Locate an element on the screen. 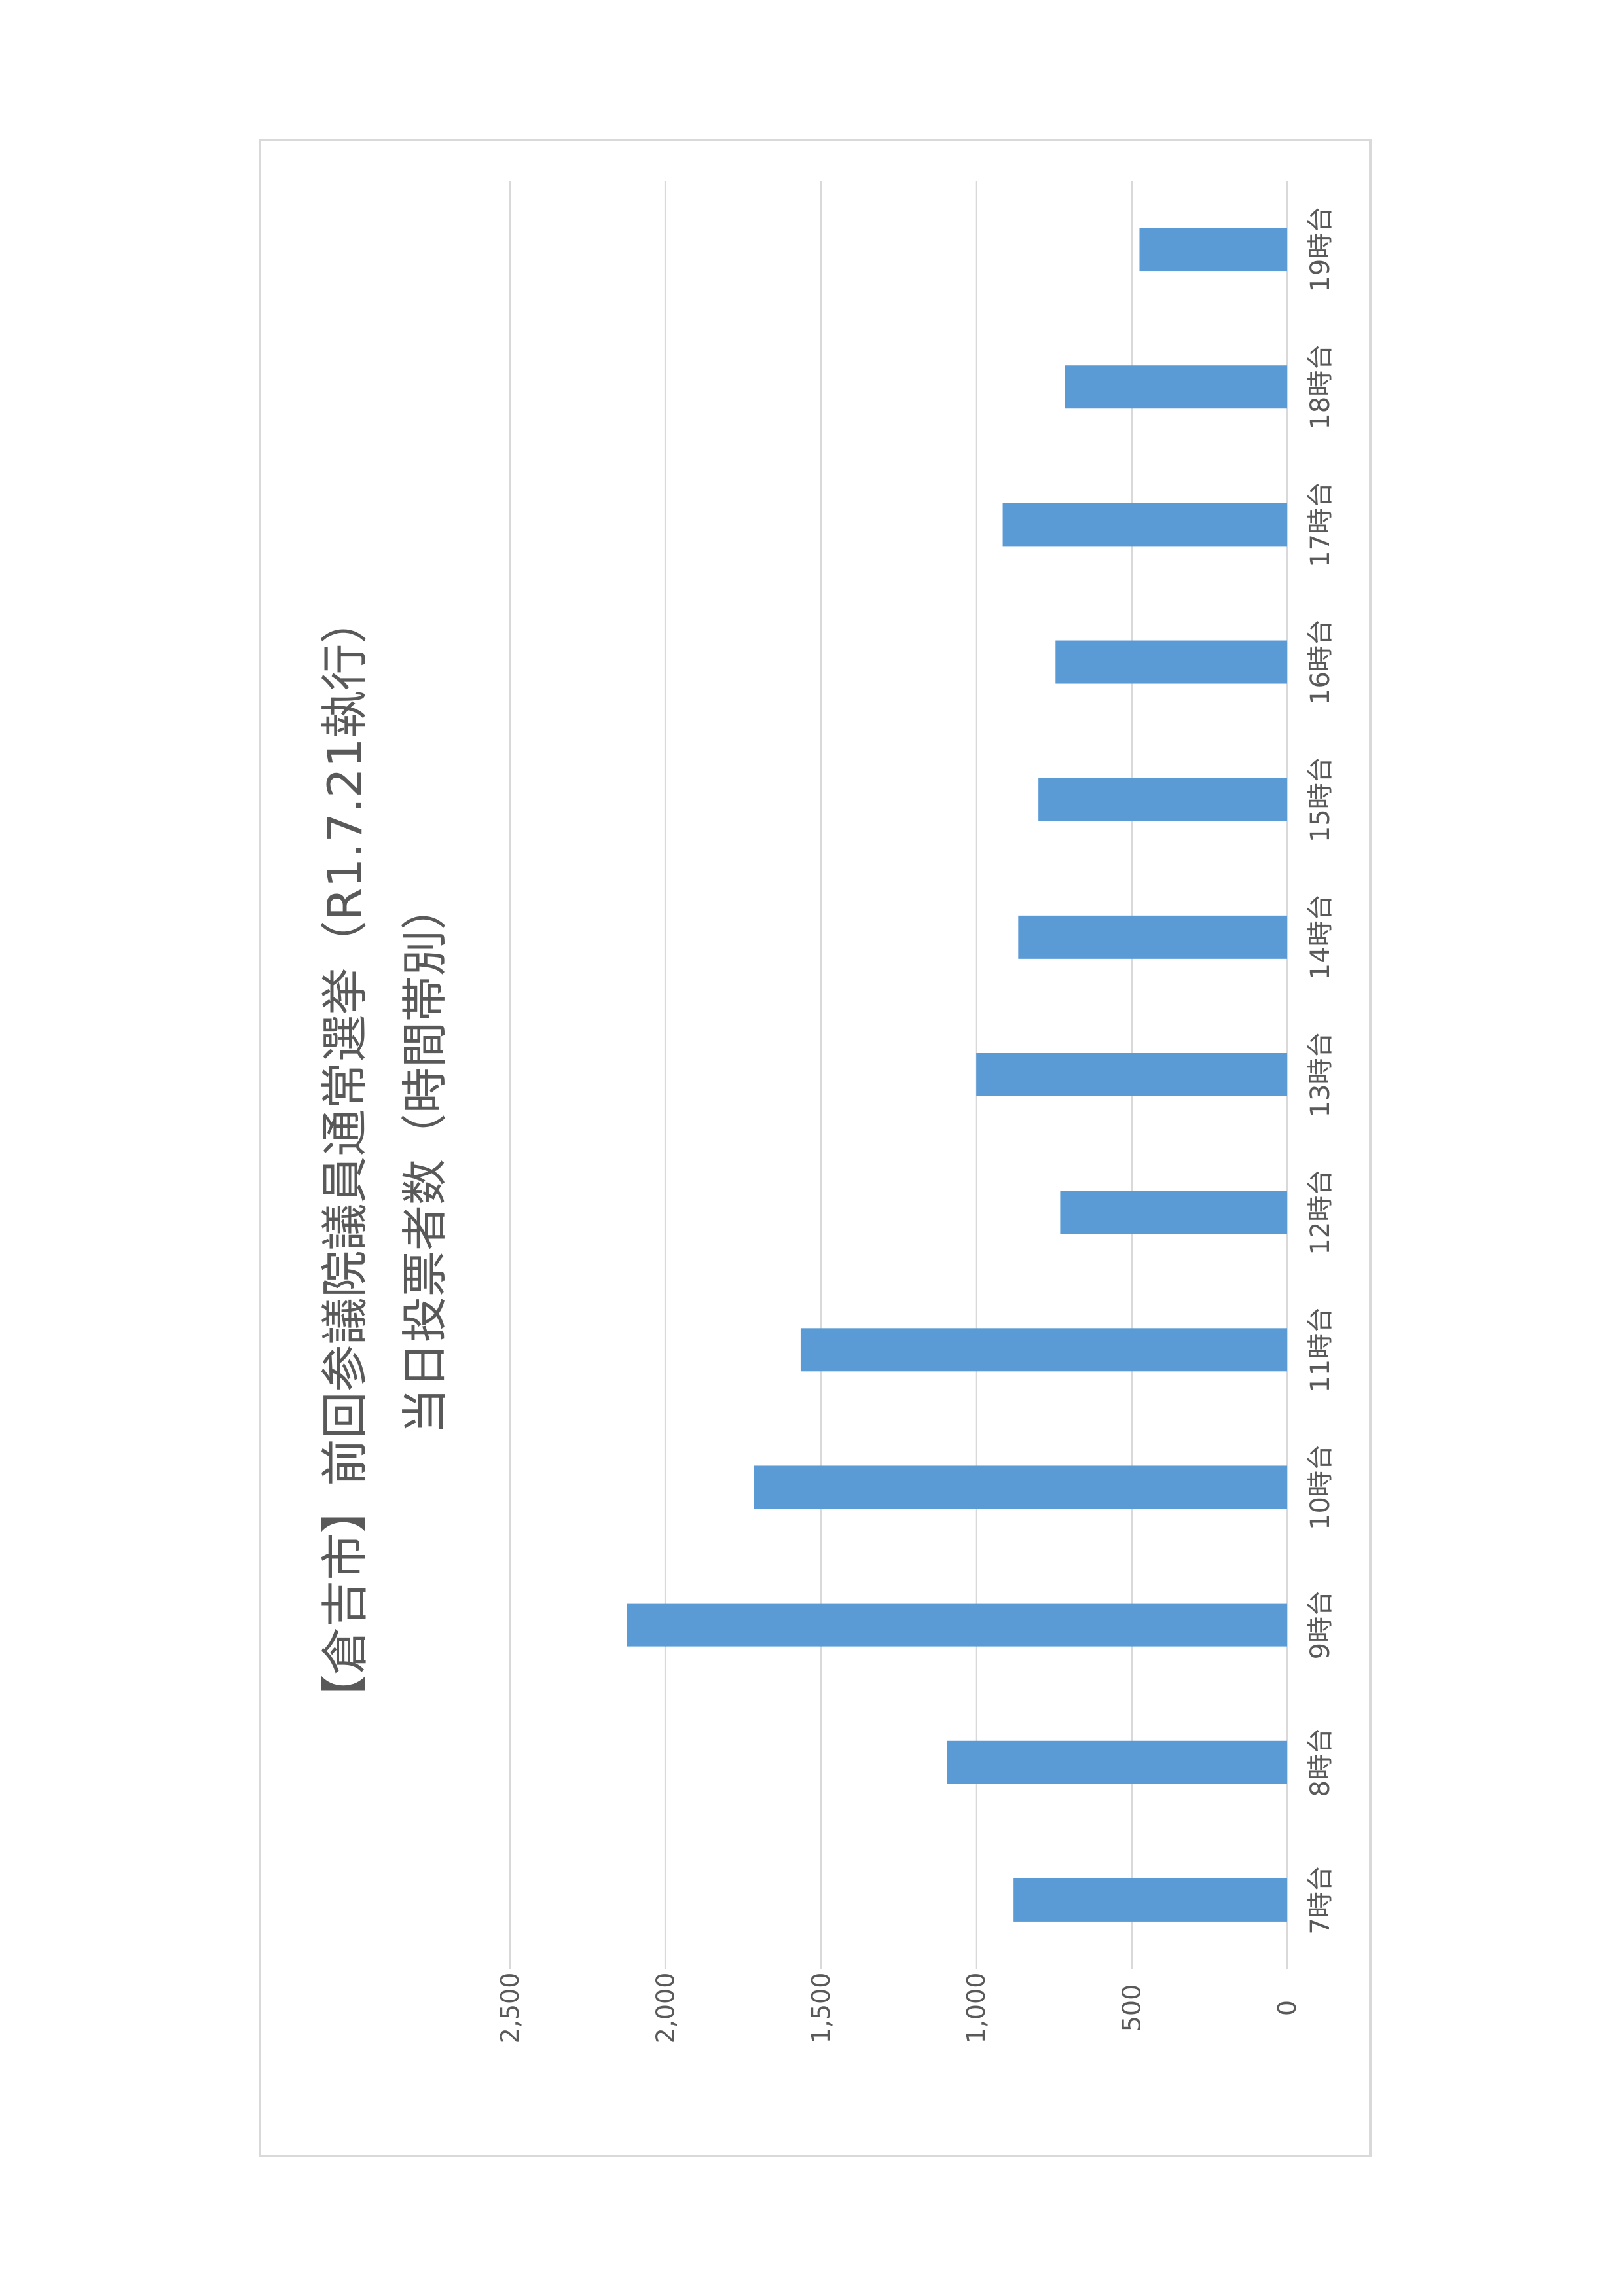  chart-title-line-1: 【倉吉市】前回参議院議員通常選挙（R1.7.21執行） is located at coordinates (345, 1158).